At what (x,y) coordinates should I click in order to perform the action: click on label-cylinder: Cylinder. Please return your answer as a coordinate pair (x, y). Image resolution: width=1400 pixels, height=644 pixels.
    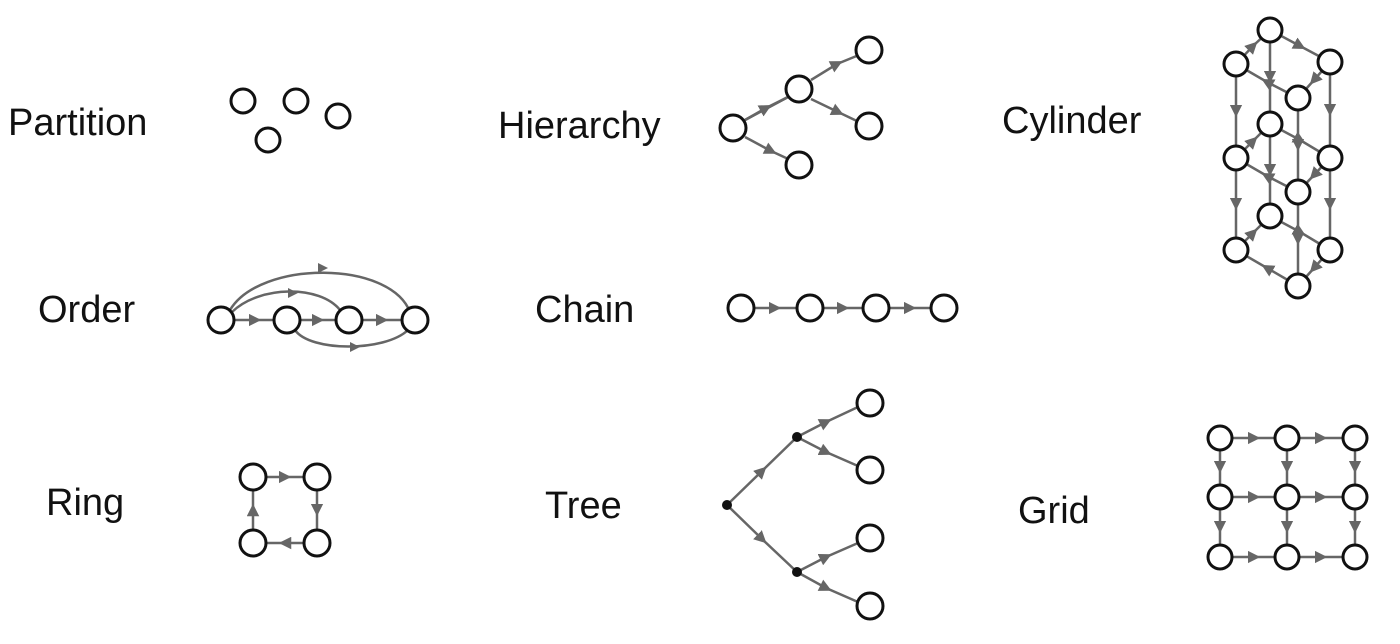
    Looking at the image, I should click on (1072, 121).